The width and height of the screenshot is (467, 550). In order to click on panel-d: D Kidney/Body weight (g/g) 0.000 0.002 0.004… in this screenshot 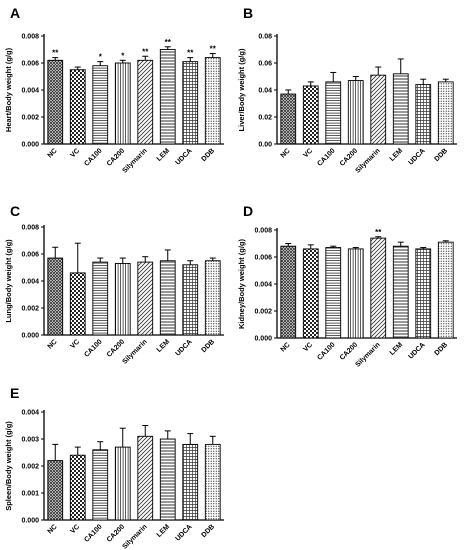, I will do `click(347, 286)`.